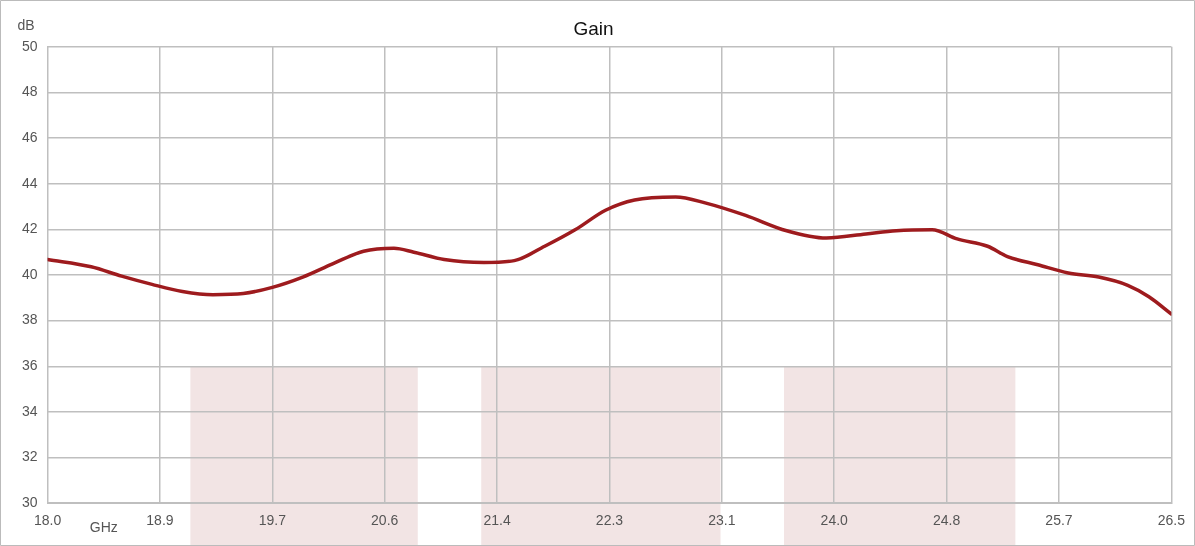 The image size is (1195, 546). I want to click on y-tick-label: 40, so click(29, 273).